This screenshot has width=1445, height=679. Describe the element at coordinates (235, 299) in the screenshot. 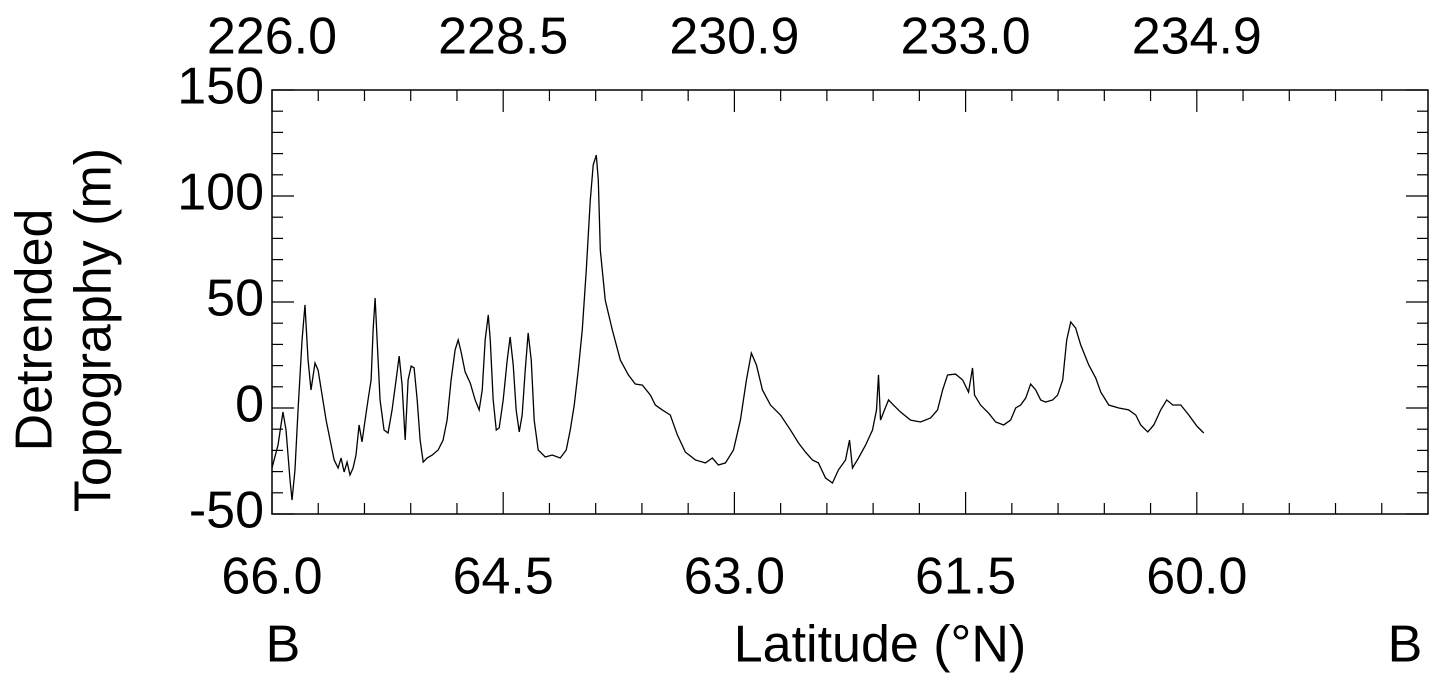

I see `y-tick-label: 50` at that location.